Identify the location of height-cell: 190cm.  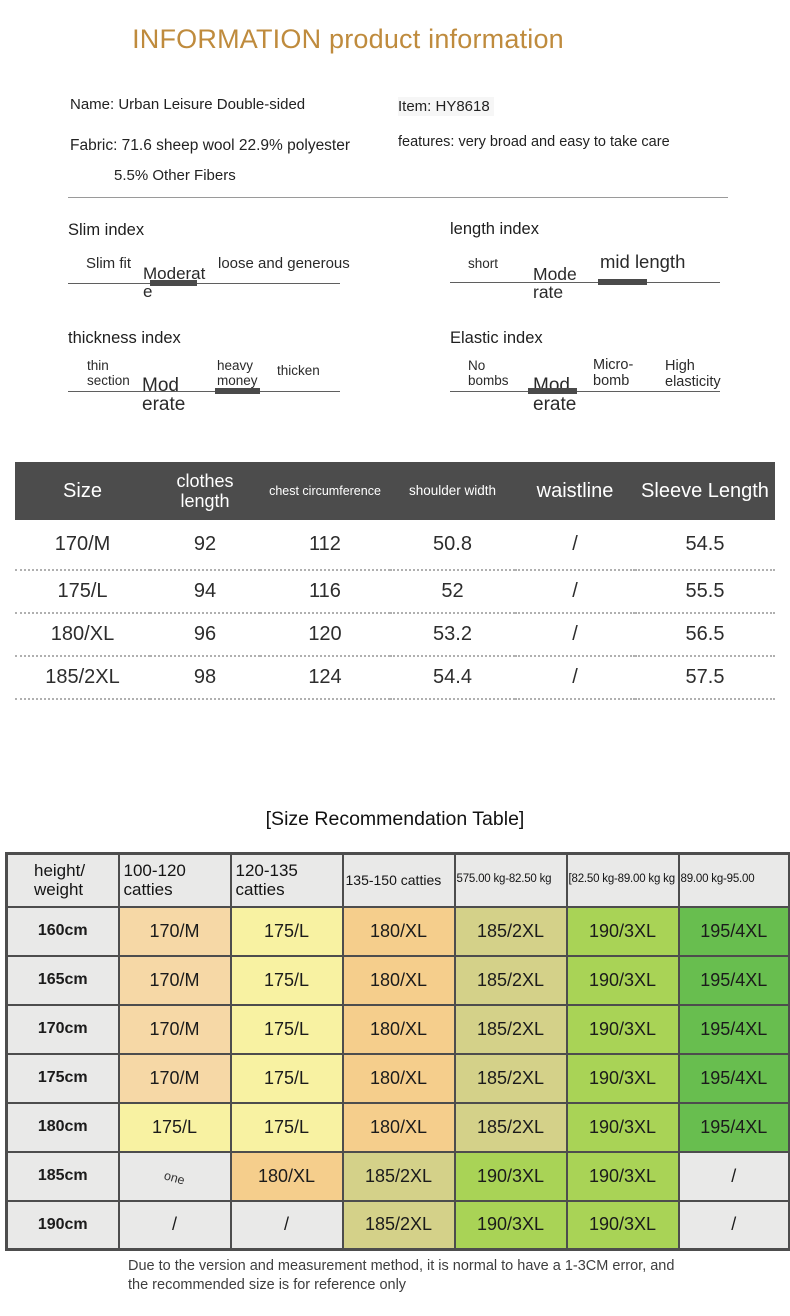
(62, 1225).